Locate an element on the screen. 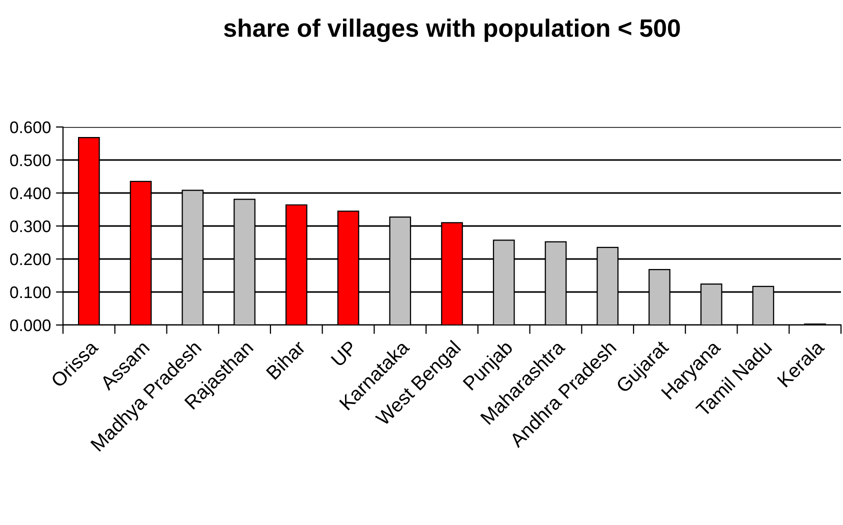  y-tick-label: 0.200 is located at coordinates (30, 259).